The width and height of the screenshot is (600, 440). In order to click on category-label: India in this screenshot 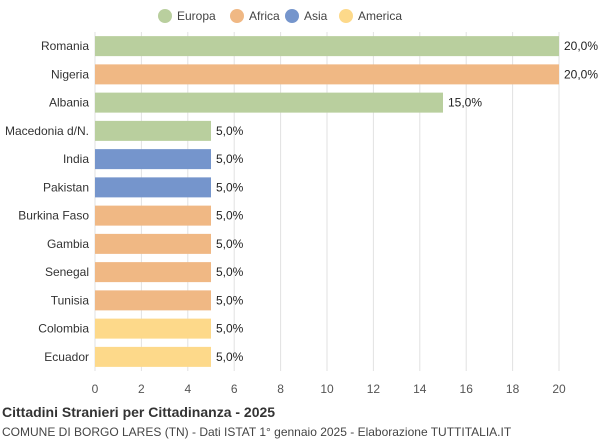, I will do `click(76, 159)`.